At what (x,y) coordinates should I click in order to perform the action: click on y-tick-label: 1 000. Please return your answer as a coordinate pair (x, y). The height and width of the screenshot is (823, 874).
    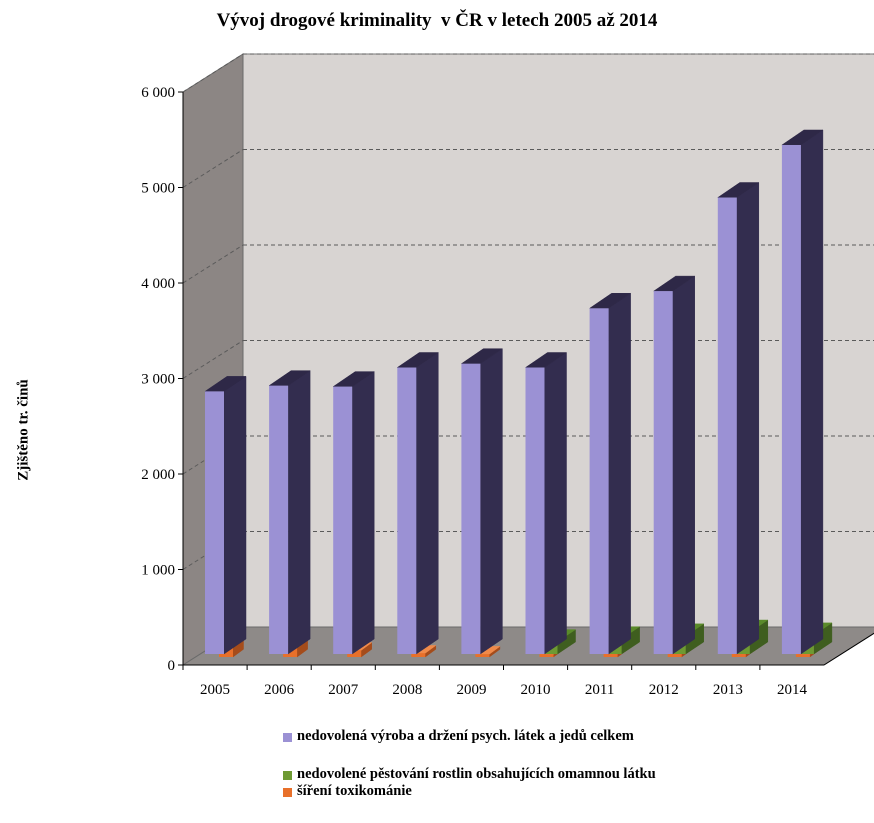
    Looking at the image, I should click on (158, 571).